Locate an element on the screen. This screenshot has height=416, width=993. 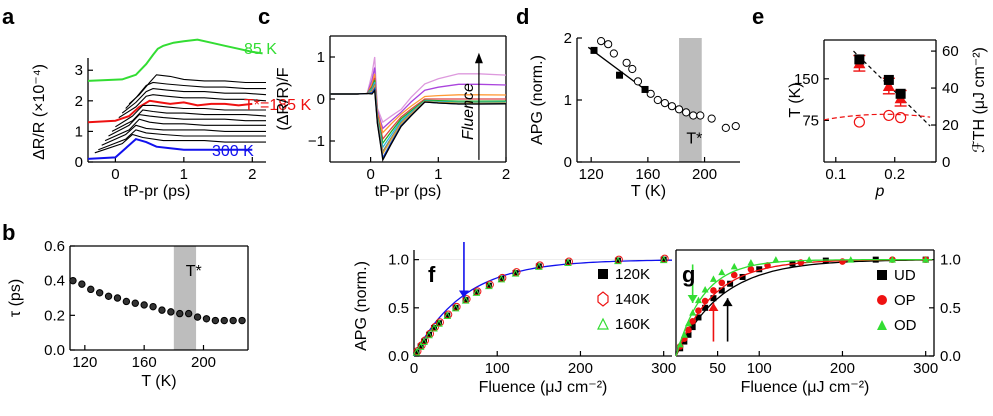
panel-d: d 120 160 200 0 1 2 APG (norm.) T (K) T* is located at coordinates (628, 102).